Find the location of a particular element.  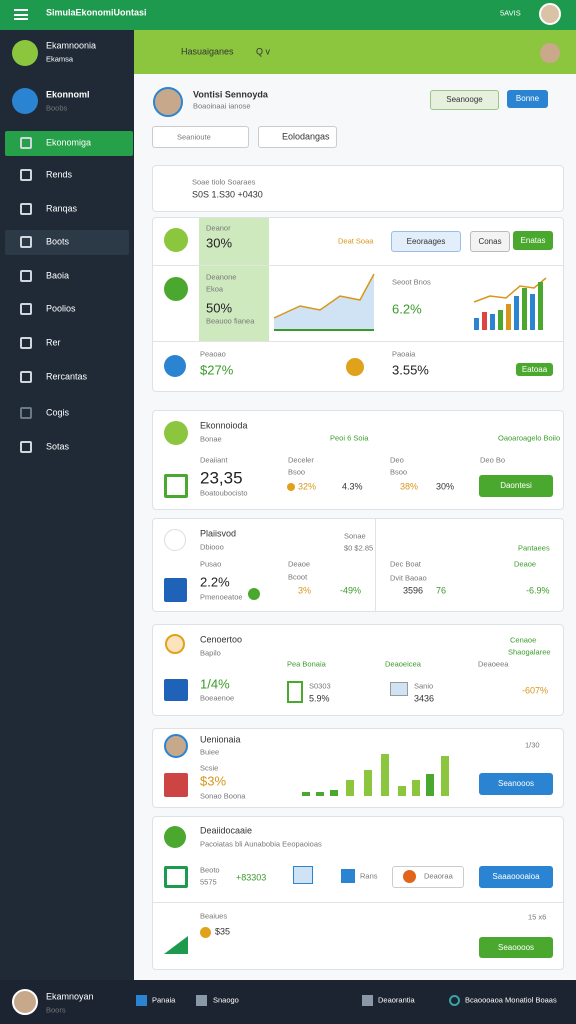

text: S0S 1.S30 +0430 is located at coordinates (227, 194).